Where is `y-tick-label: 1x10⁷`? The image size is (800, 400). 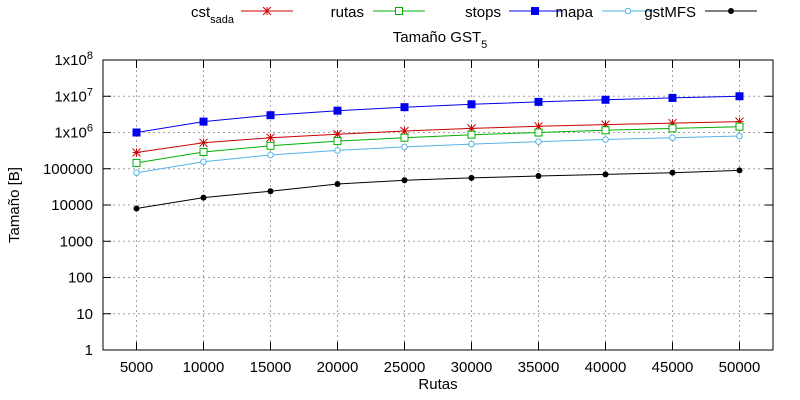 y-tick-label: 1x10⁷ is located at coordinates (73, 95).